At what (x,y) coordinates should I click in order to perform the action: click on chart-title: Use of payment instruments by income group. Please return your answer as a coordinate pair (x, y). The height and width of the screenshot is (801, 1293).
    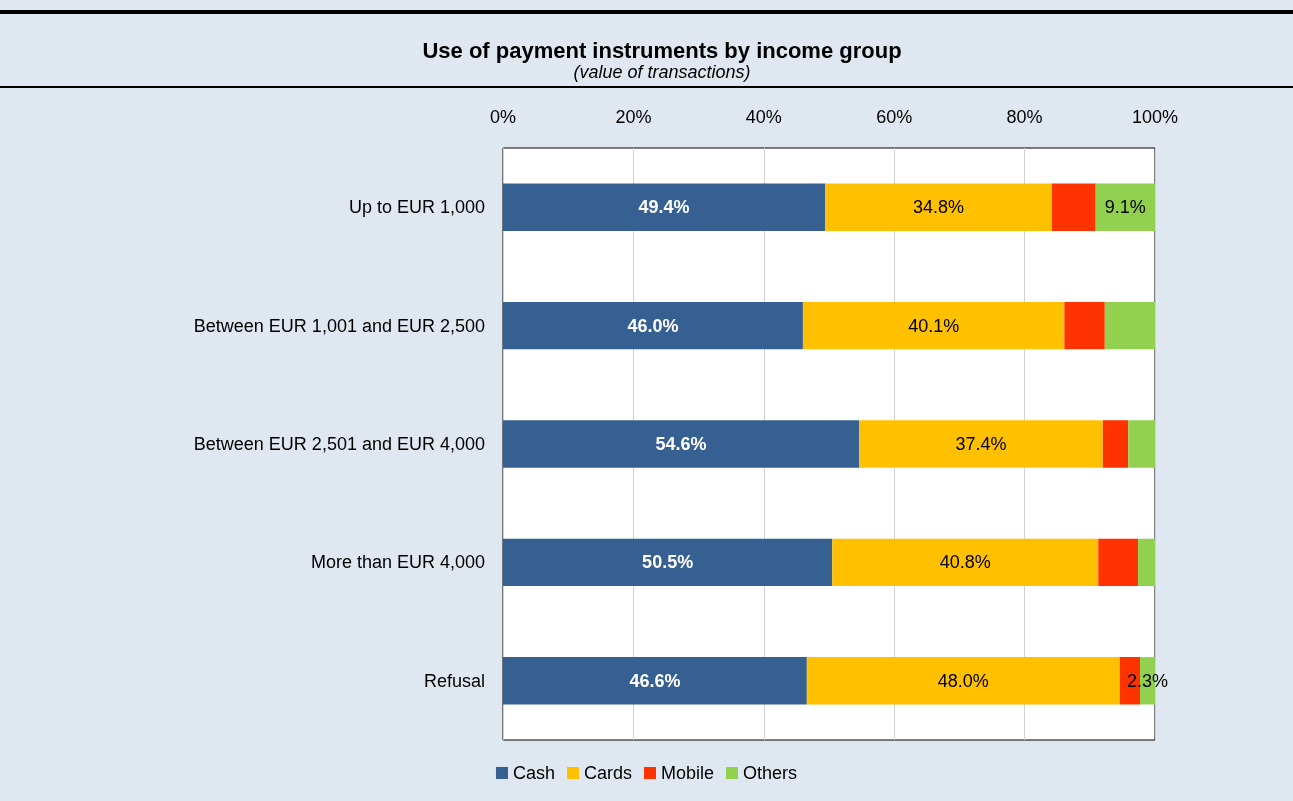
    Looking at the image, I should click on (662, 50).